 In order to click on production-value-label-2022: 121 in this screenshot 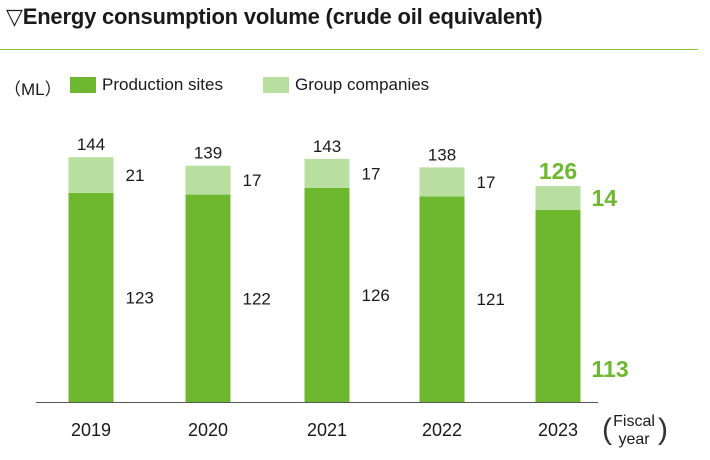, I will do `click(491, 299)`.